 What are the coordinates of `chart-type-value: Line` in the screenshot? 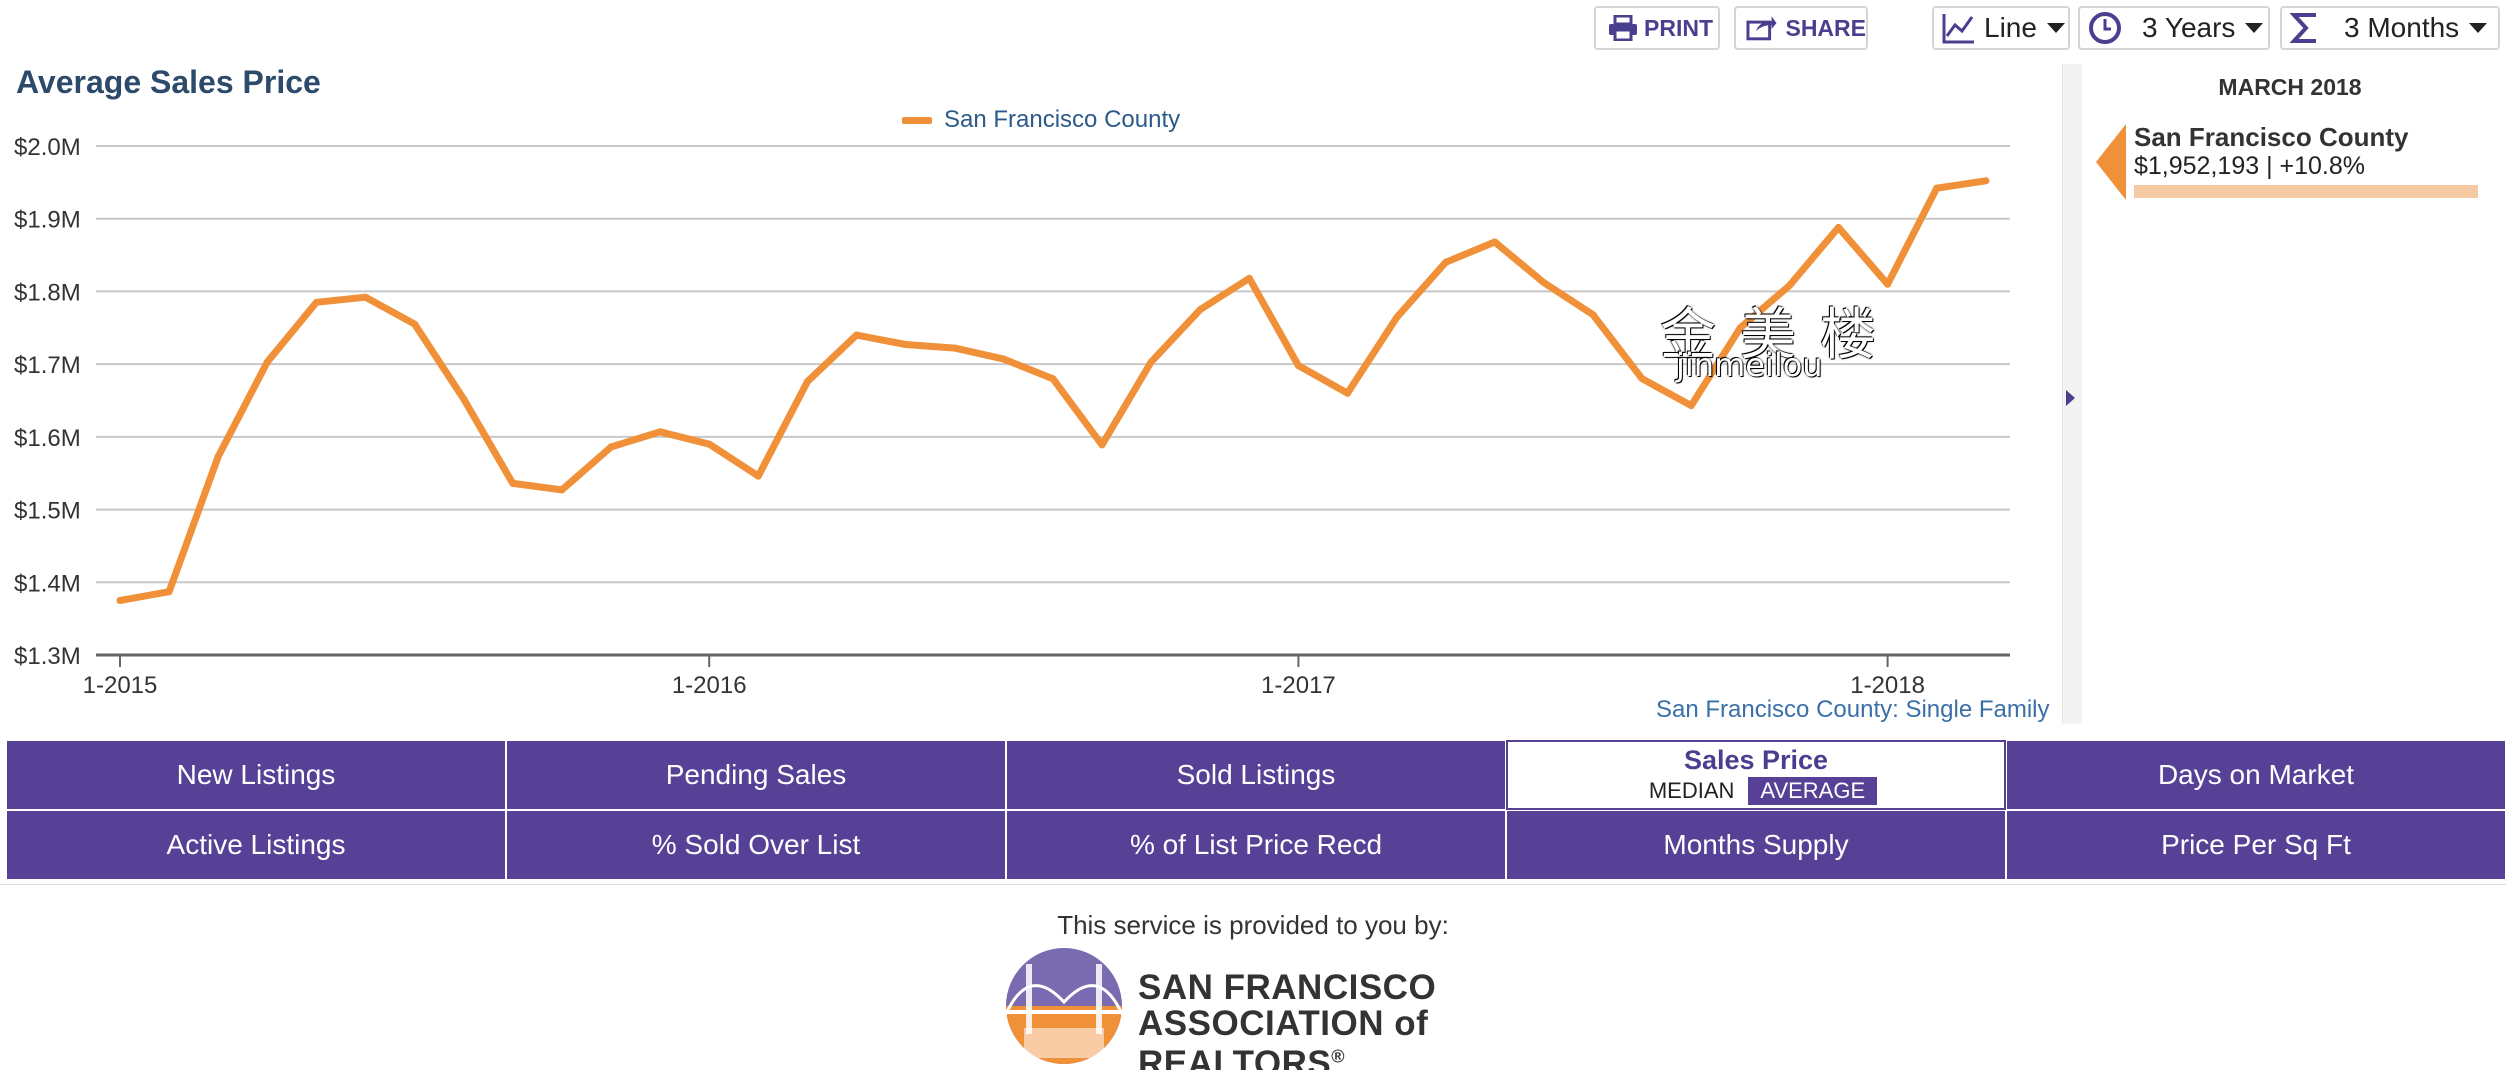 It's located at (2010, 27).